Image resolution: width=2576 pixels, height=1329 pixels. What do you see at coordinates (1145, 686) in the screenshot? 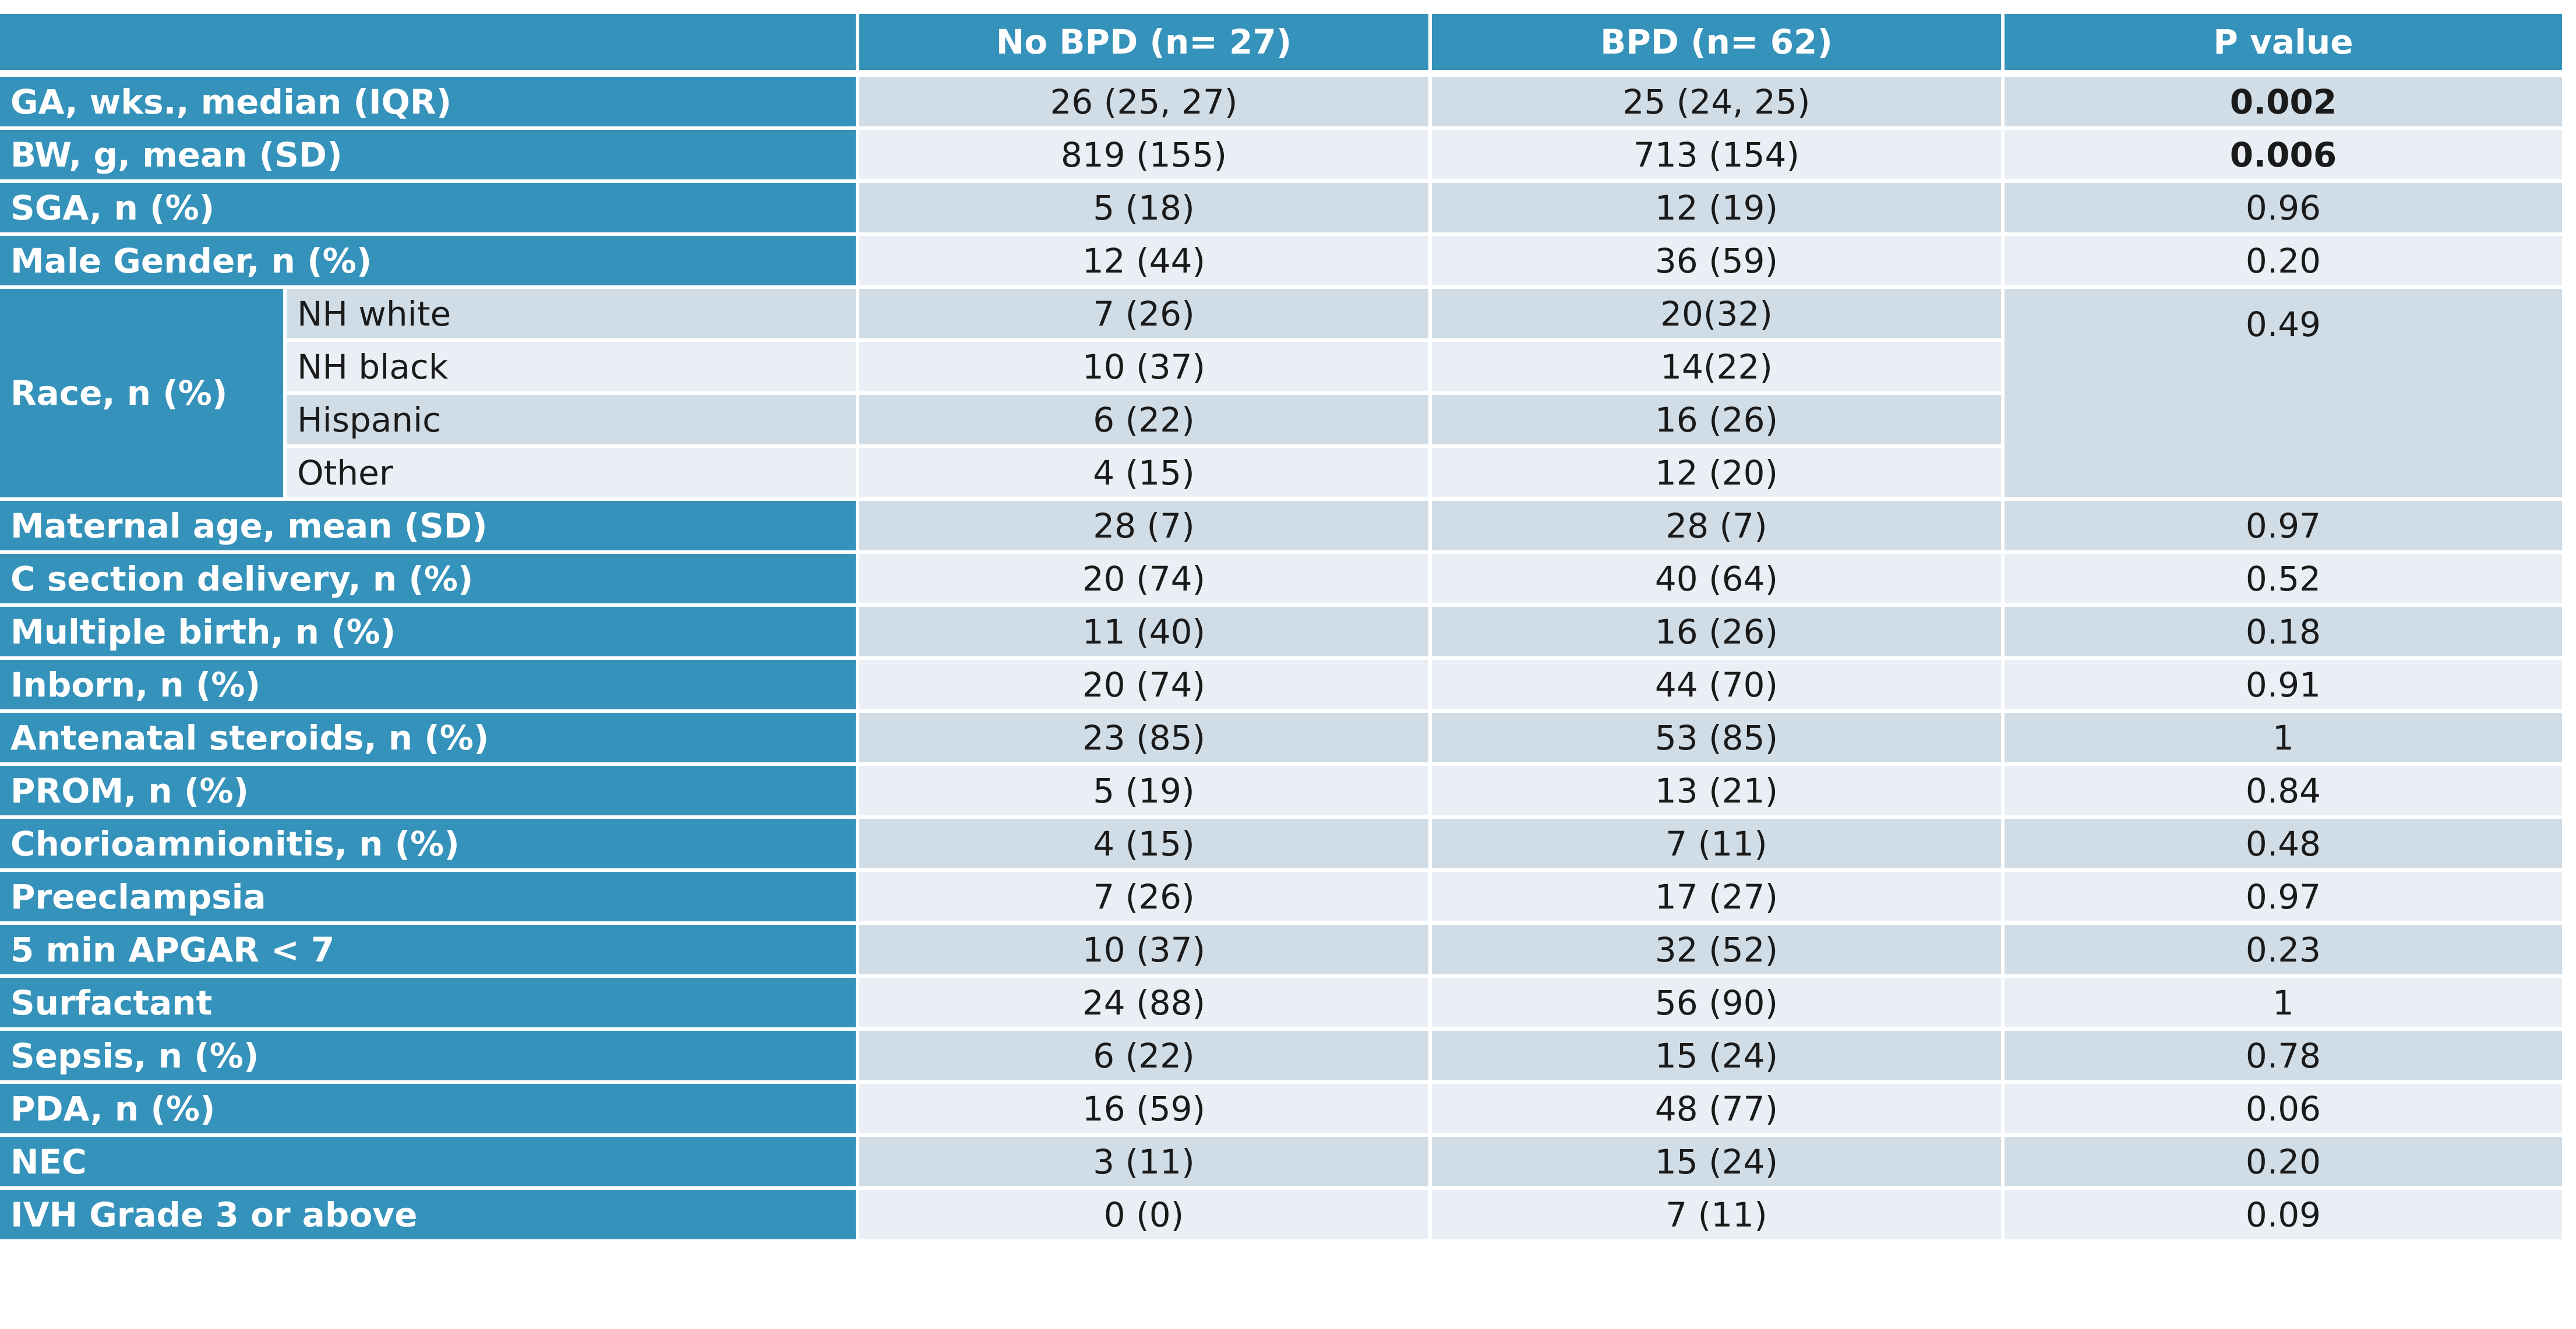
I see `cell-no-bpd: 20 (74)` at bounding box center [1145, 686].